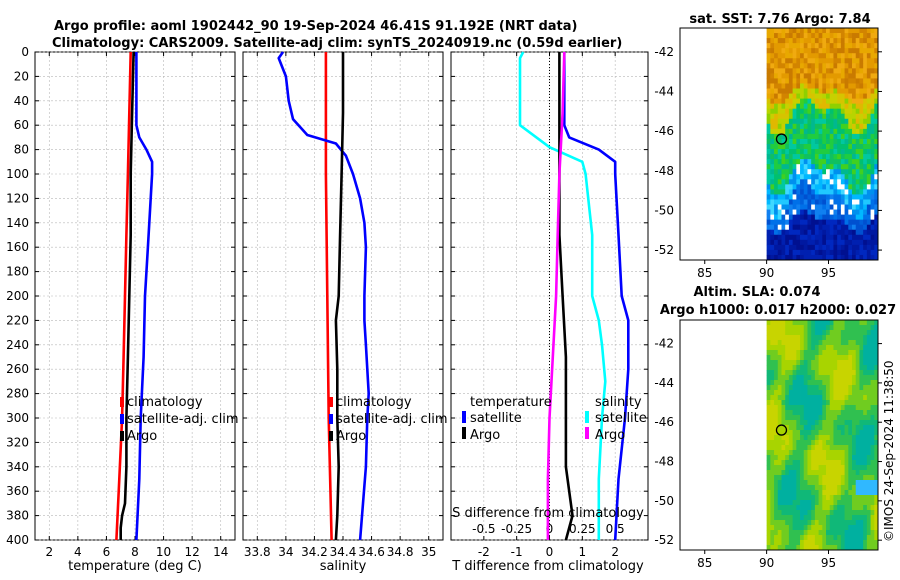 This screenshot has height=580, width=900. Describe the element at coordinates (664, 171) in the screenshot. I see `lat-tick-label: -48` at that location.